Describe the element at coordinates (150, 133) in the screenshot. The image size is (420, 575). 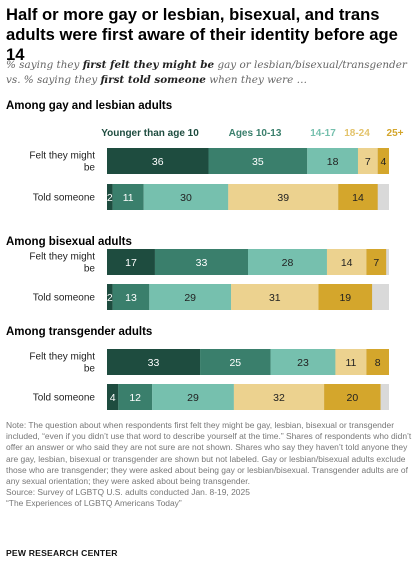
I see `legend-label-1: Younger than age 10` at that location.